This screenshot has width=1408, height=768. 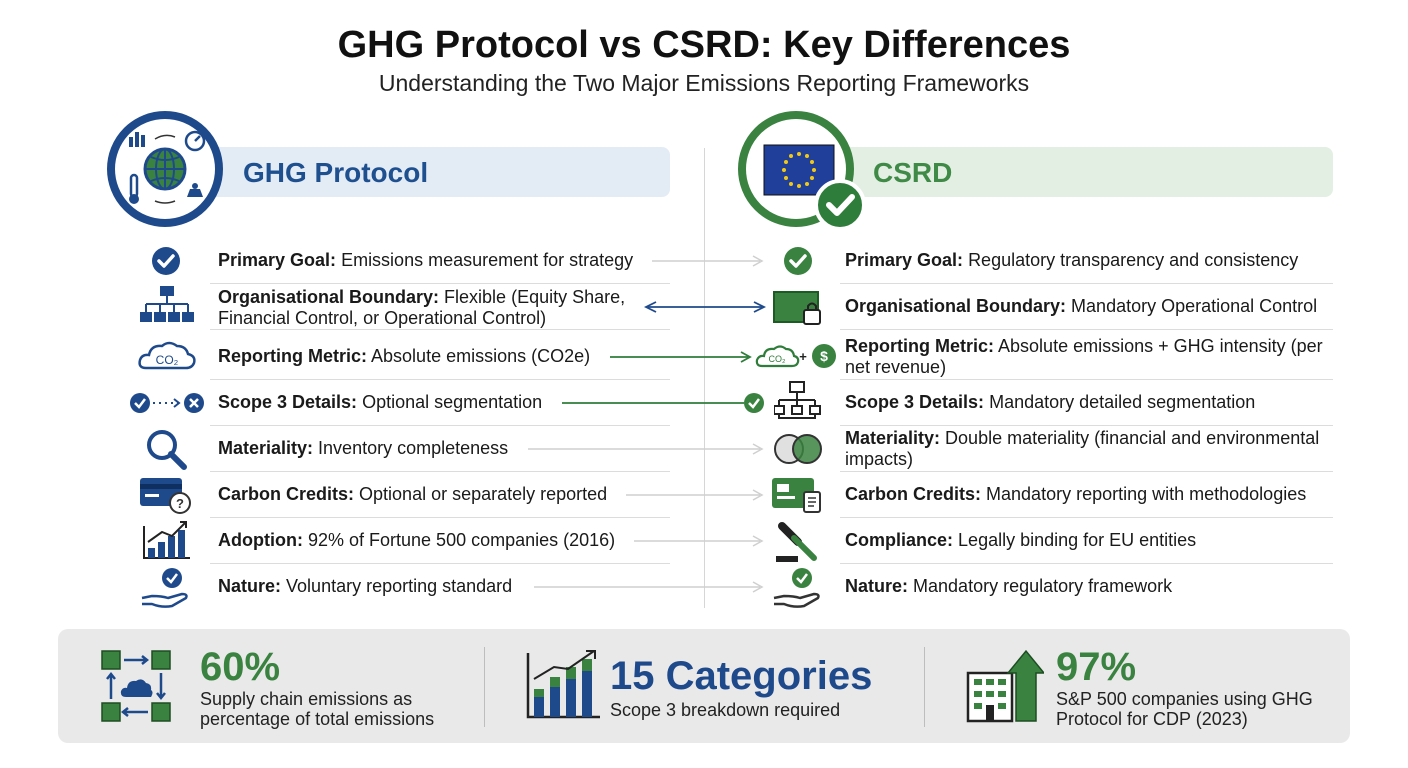 I want to click on ghg-column-title: GHG Protocol, so click(x=336, y=172).